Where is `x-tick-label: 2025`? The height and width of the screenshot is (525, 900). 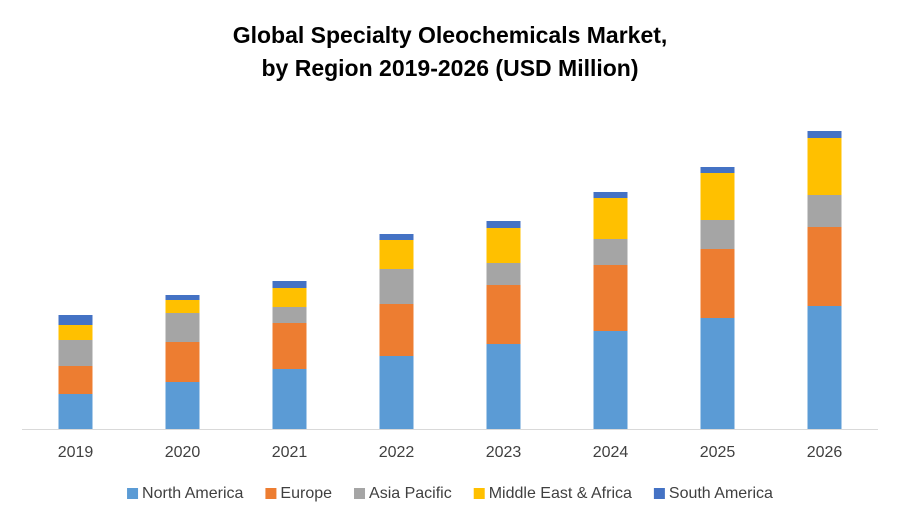 x-tick-label: 2025 is located at coordinates (718, 452).